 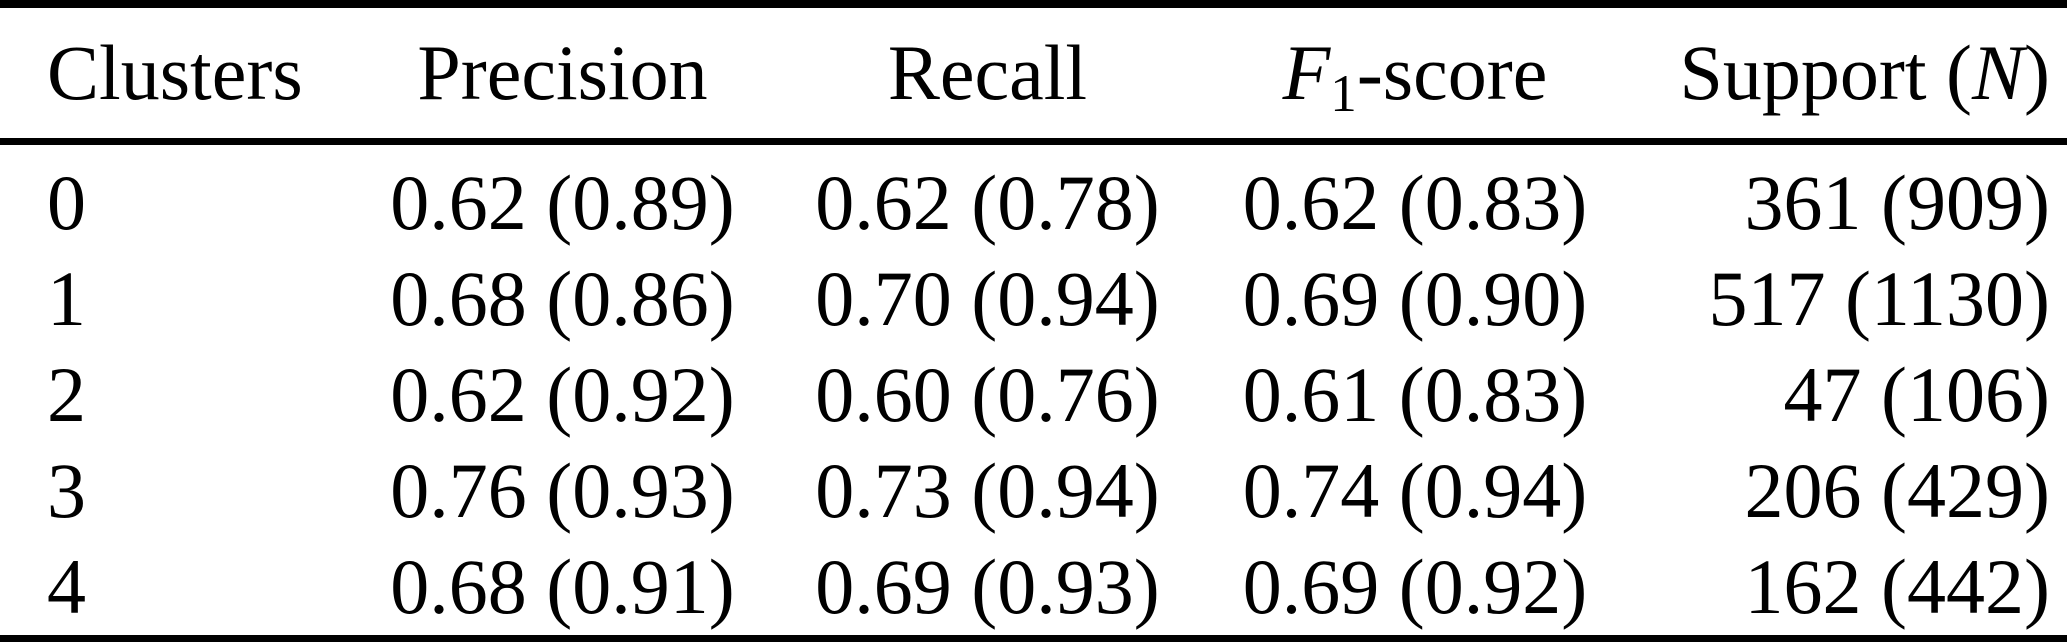 What do you see at coordinates (987, 74) in the screenshot?
I see `col-header-recall: Recall` at bounding box center [987, 74].